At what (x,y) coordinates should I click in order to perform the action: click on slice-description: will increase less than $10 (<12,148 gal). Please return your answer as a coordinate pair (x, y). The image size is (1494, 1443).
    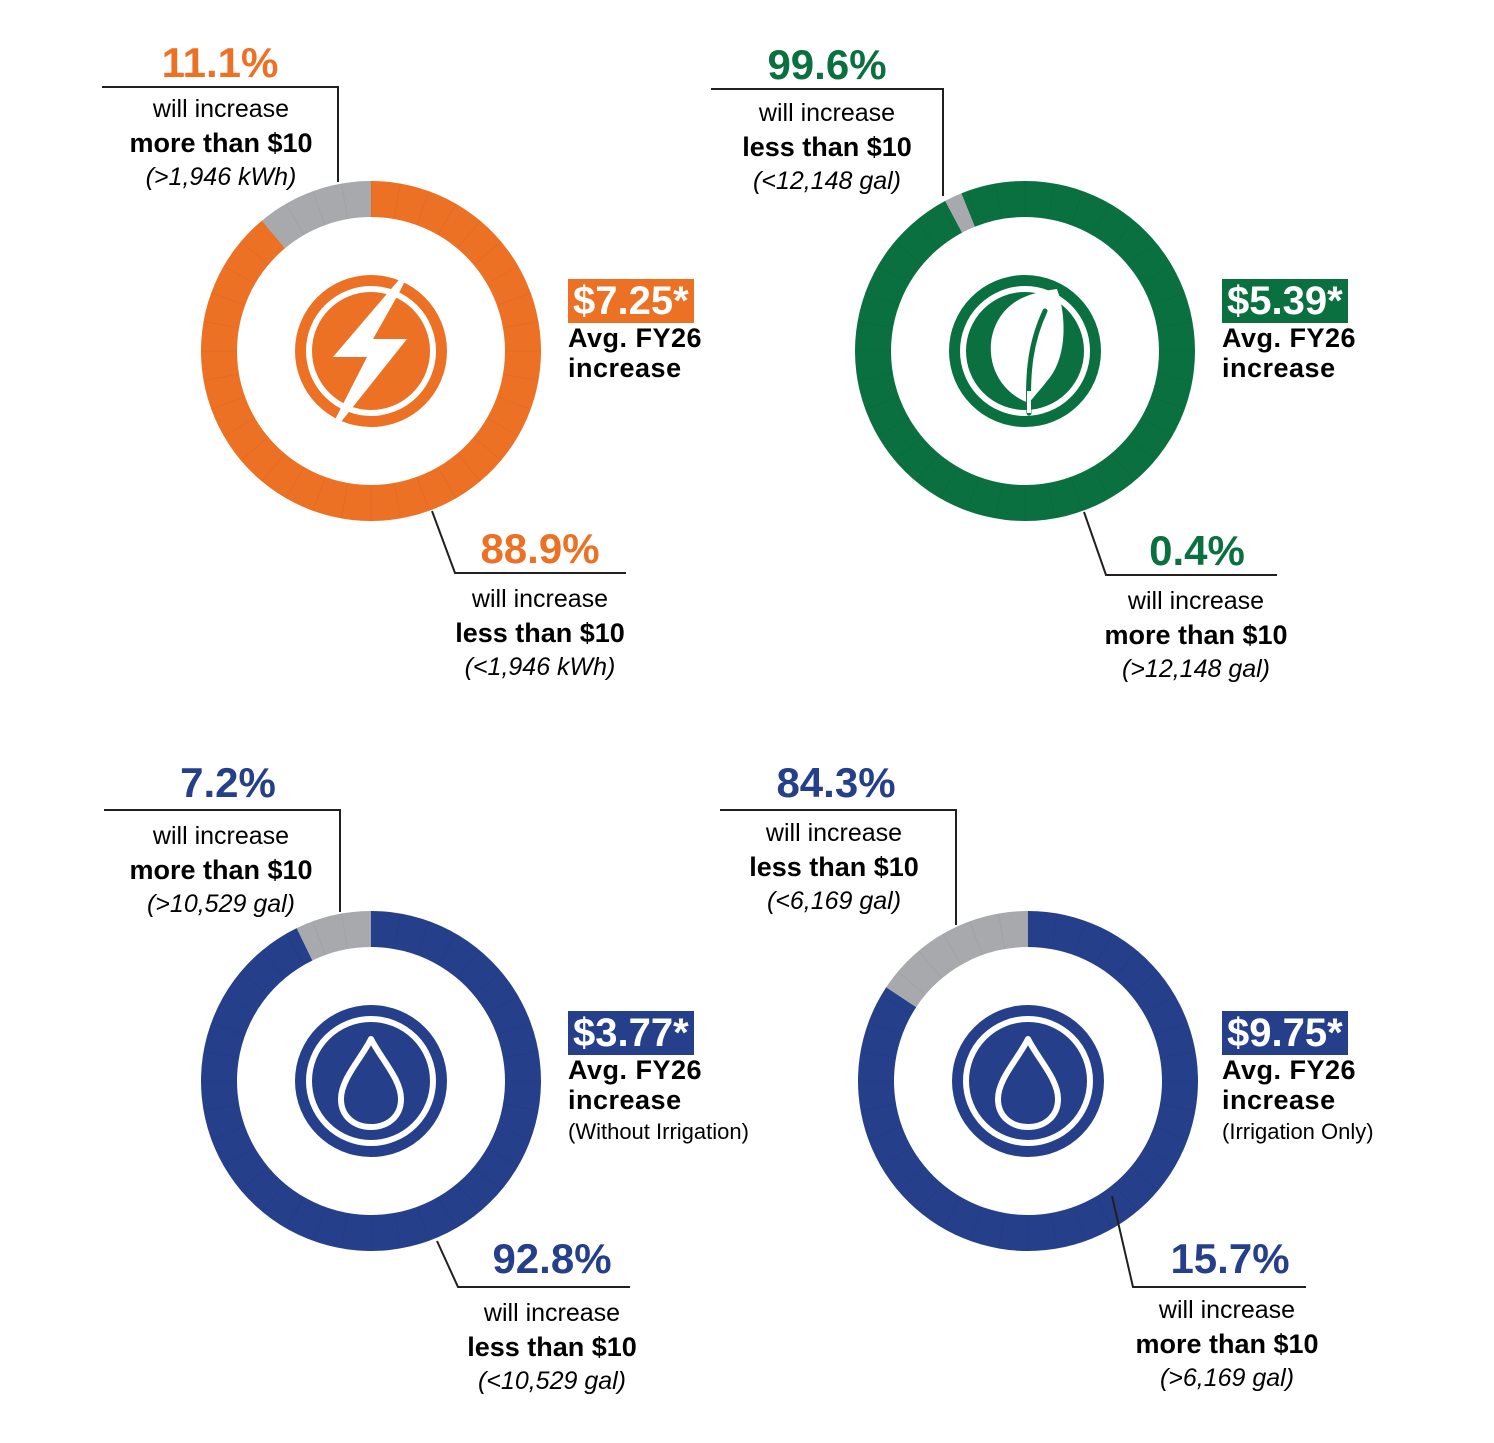
    Looking at the image, I should click on (827, 147).